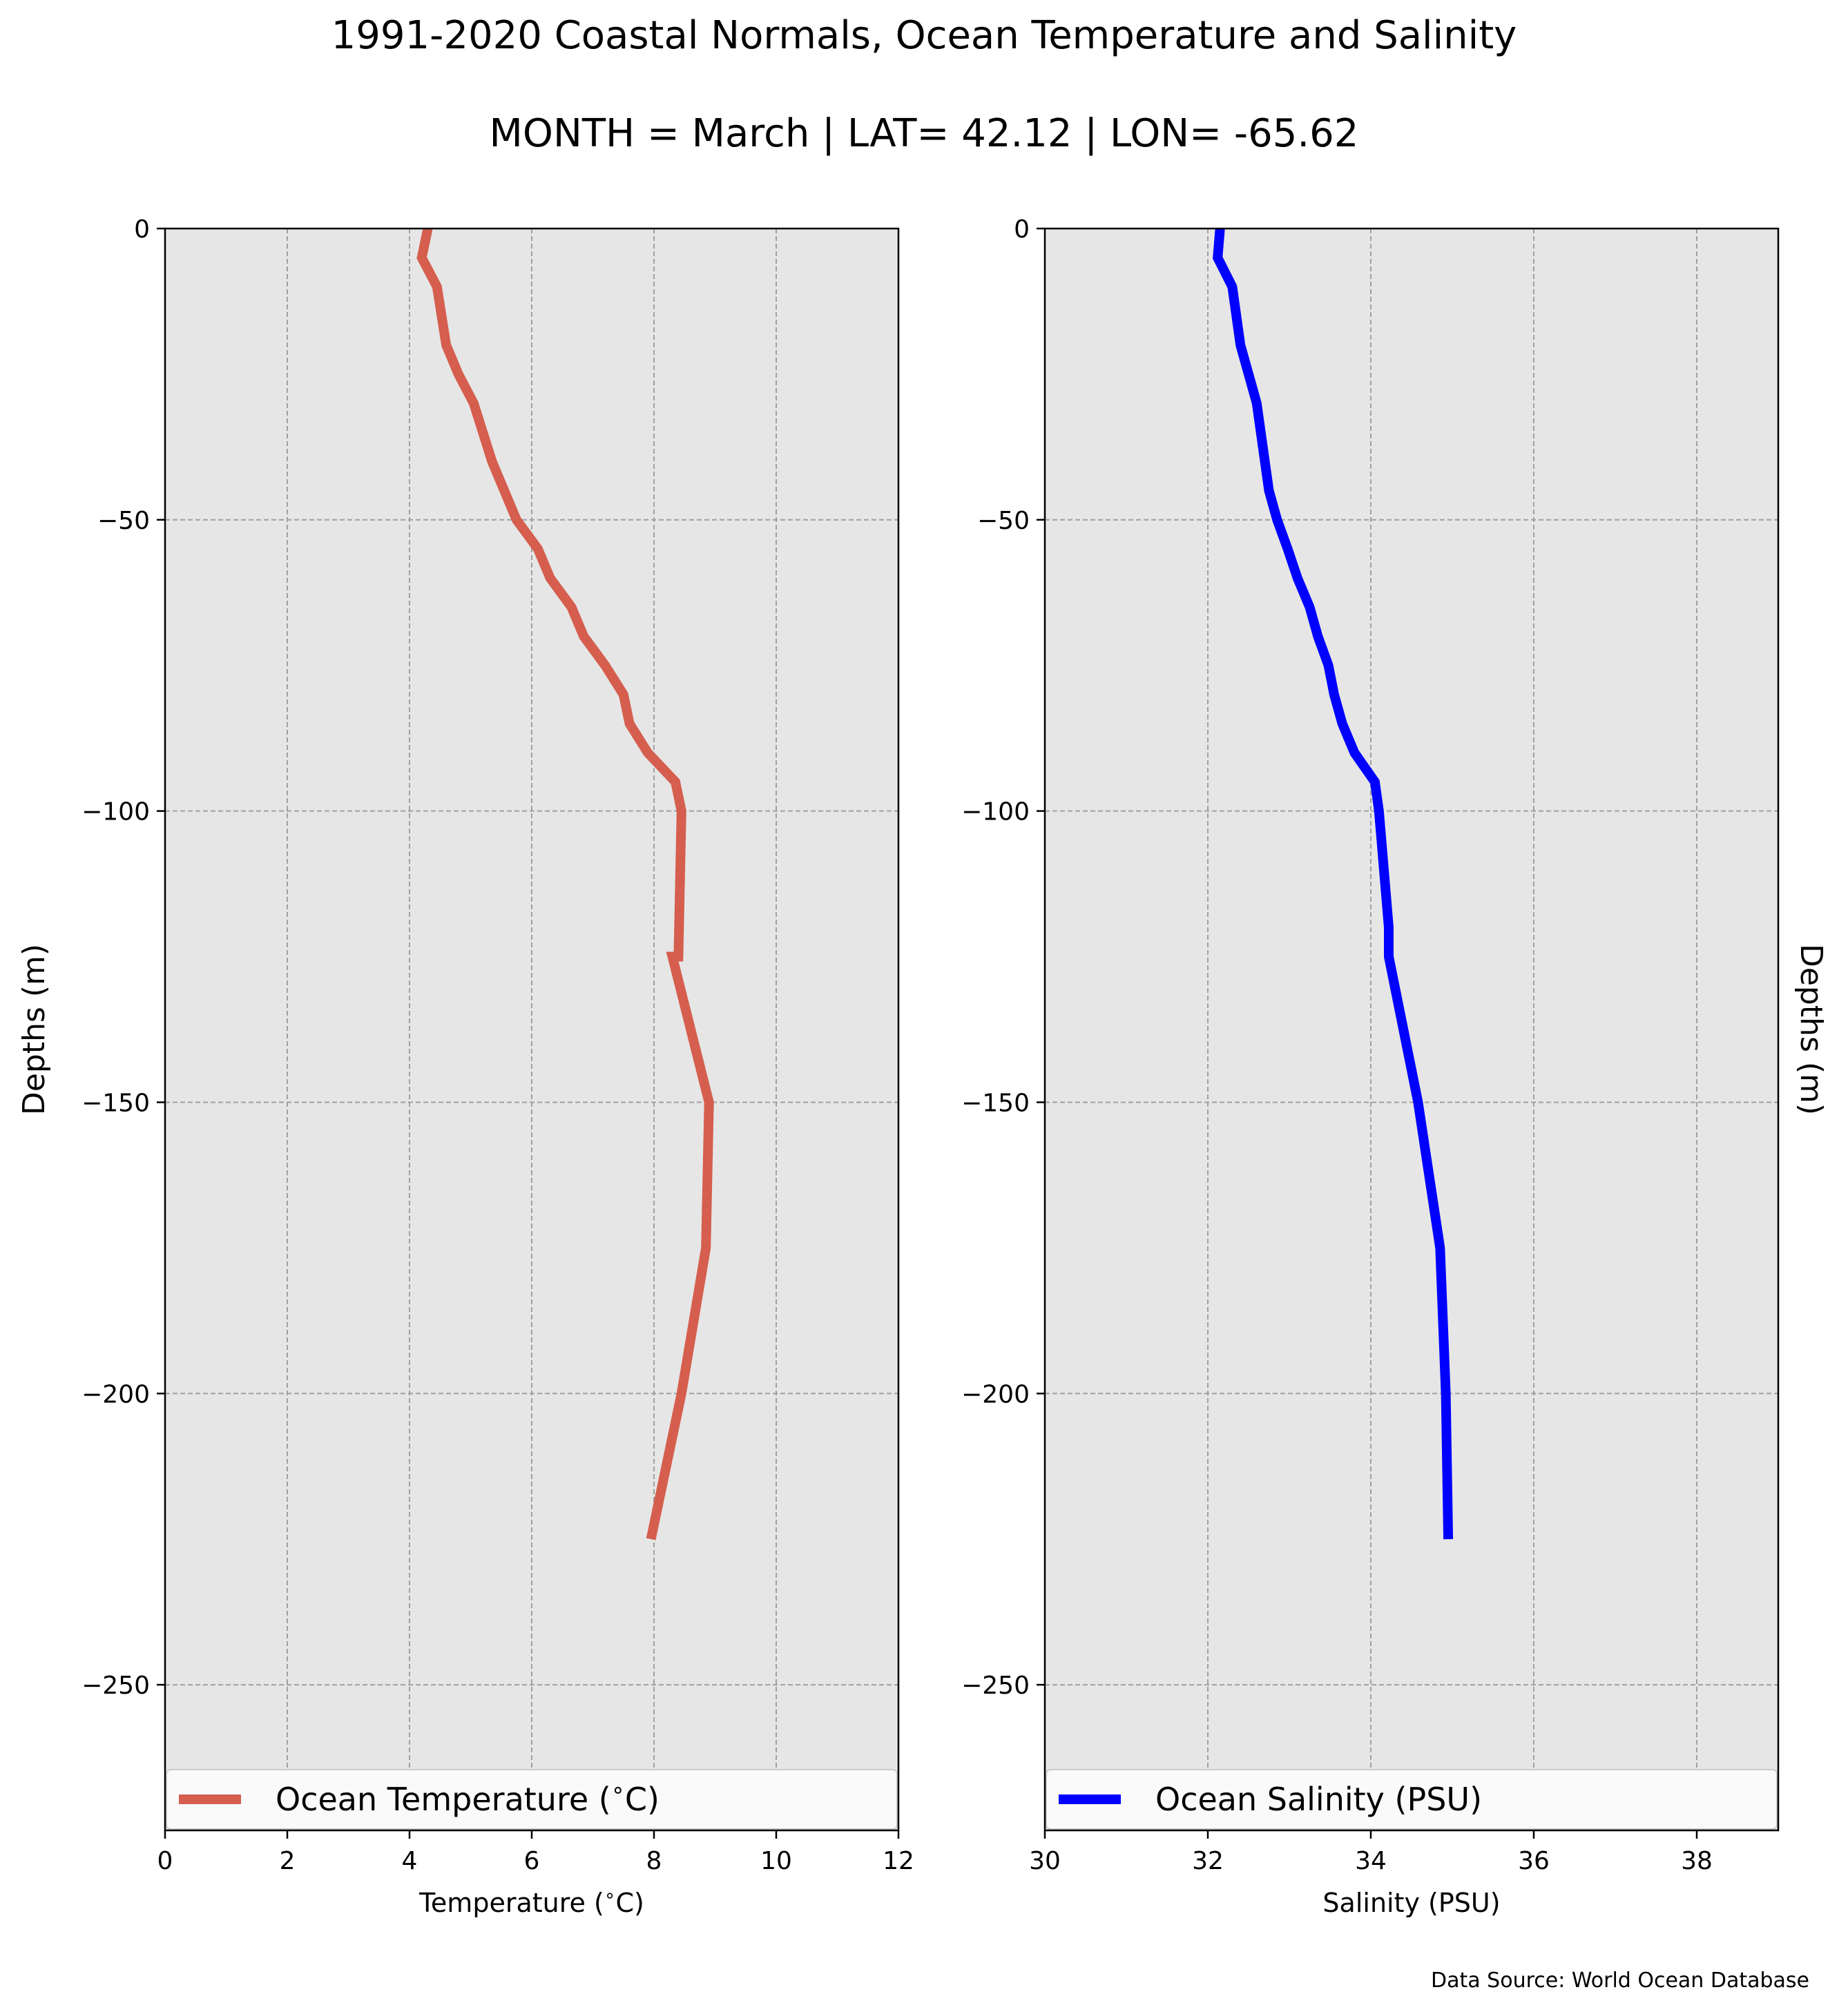 This screenshot has height=2003, width=1848. Describe the element at coordinates (1371, 1861) in the screenshot. I see `x-tick-label: 34` at that location.